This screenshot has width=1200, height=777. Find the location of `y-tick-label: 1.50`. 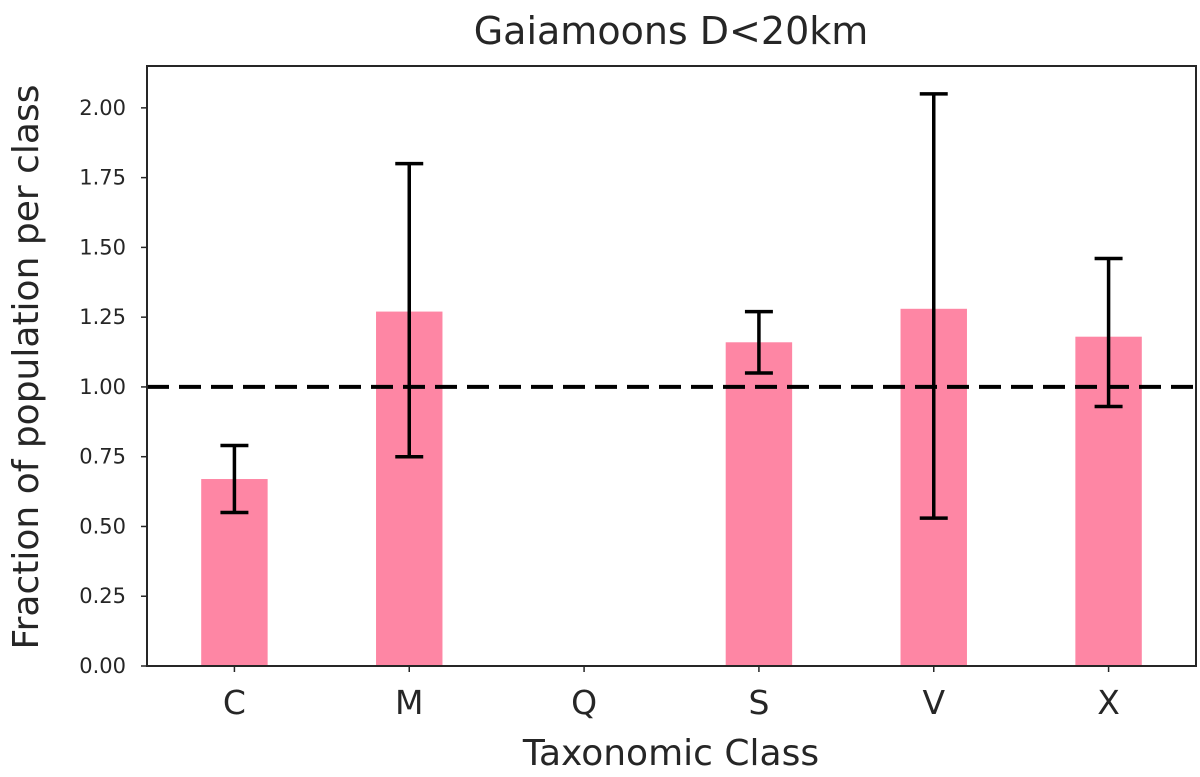

y-tick-label: 1.50 is located at coordinates (102, 247).